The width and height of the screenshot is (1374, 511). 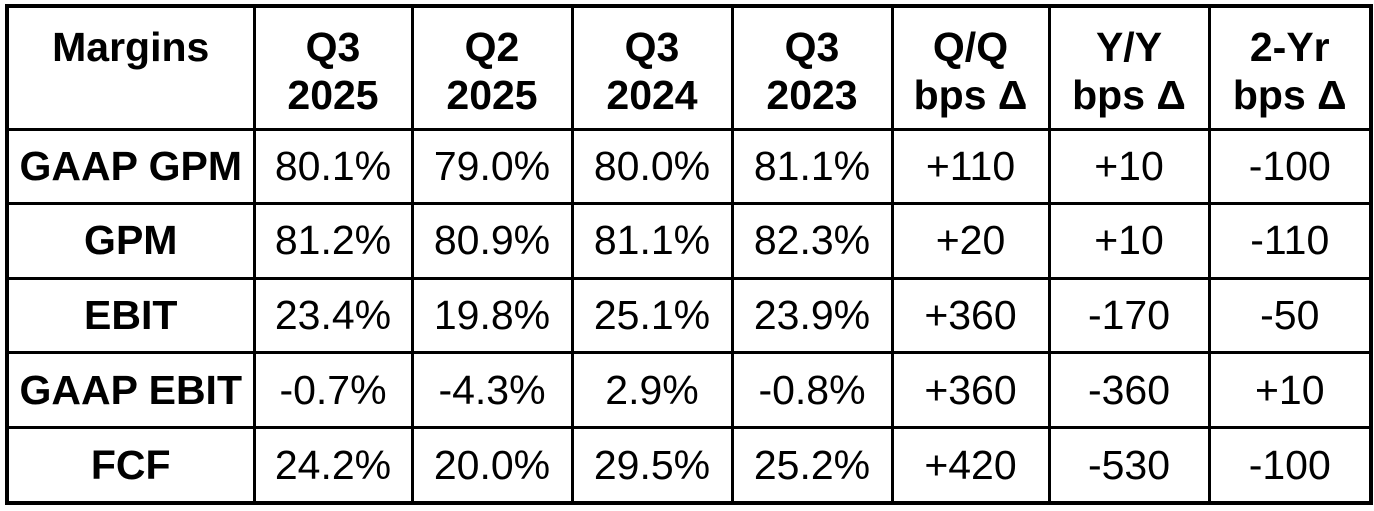 What do you see at coordinates (492, 166) in the screenshot?
I see `table-cell: 79.0%` at bounding box center [492, 166].